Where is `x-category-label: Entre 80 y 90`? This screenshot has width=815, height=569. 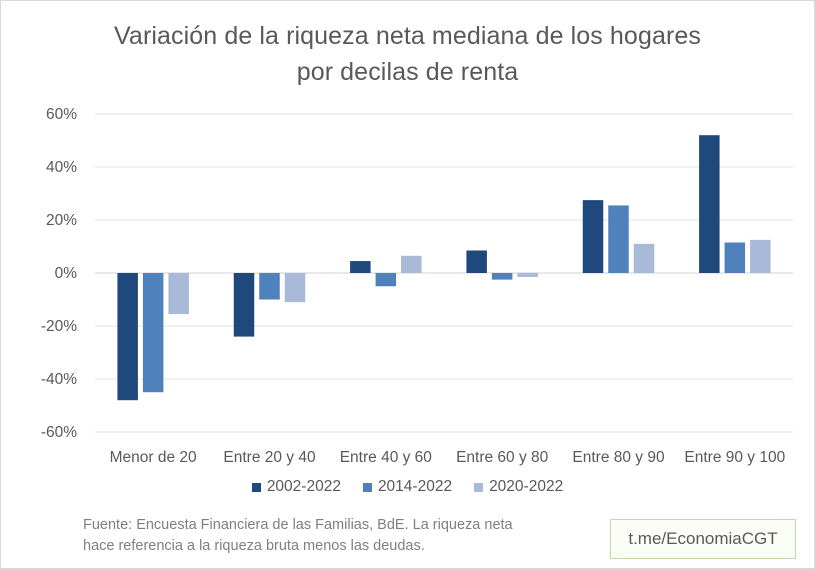
x-category-label: Entre 80 y 90 is located at coordinates (618, 457).